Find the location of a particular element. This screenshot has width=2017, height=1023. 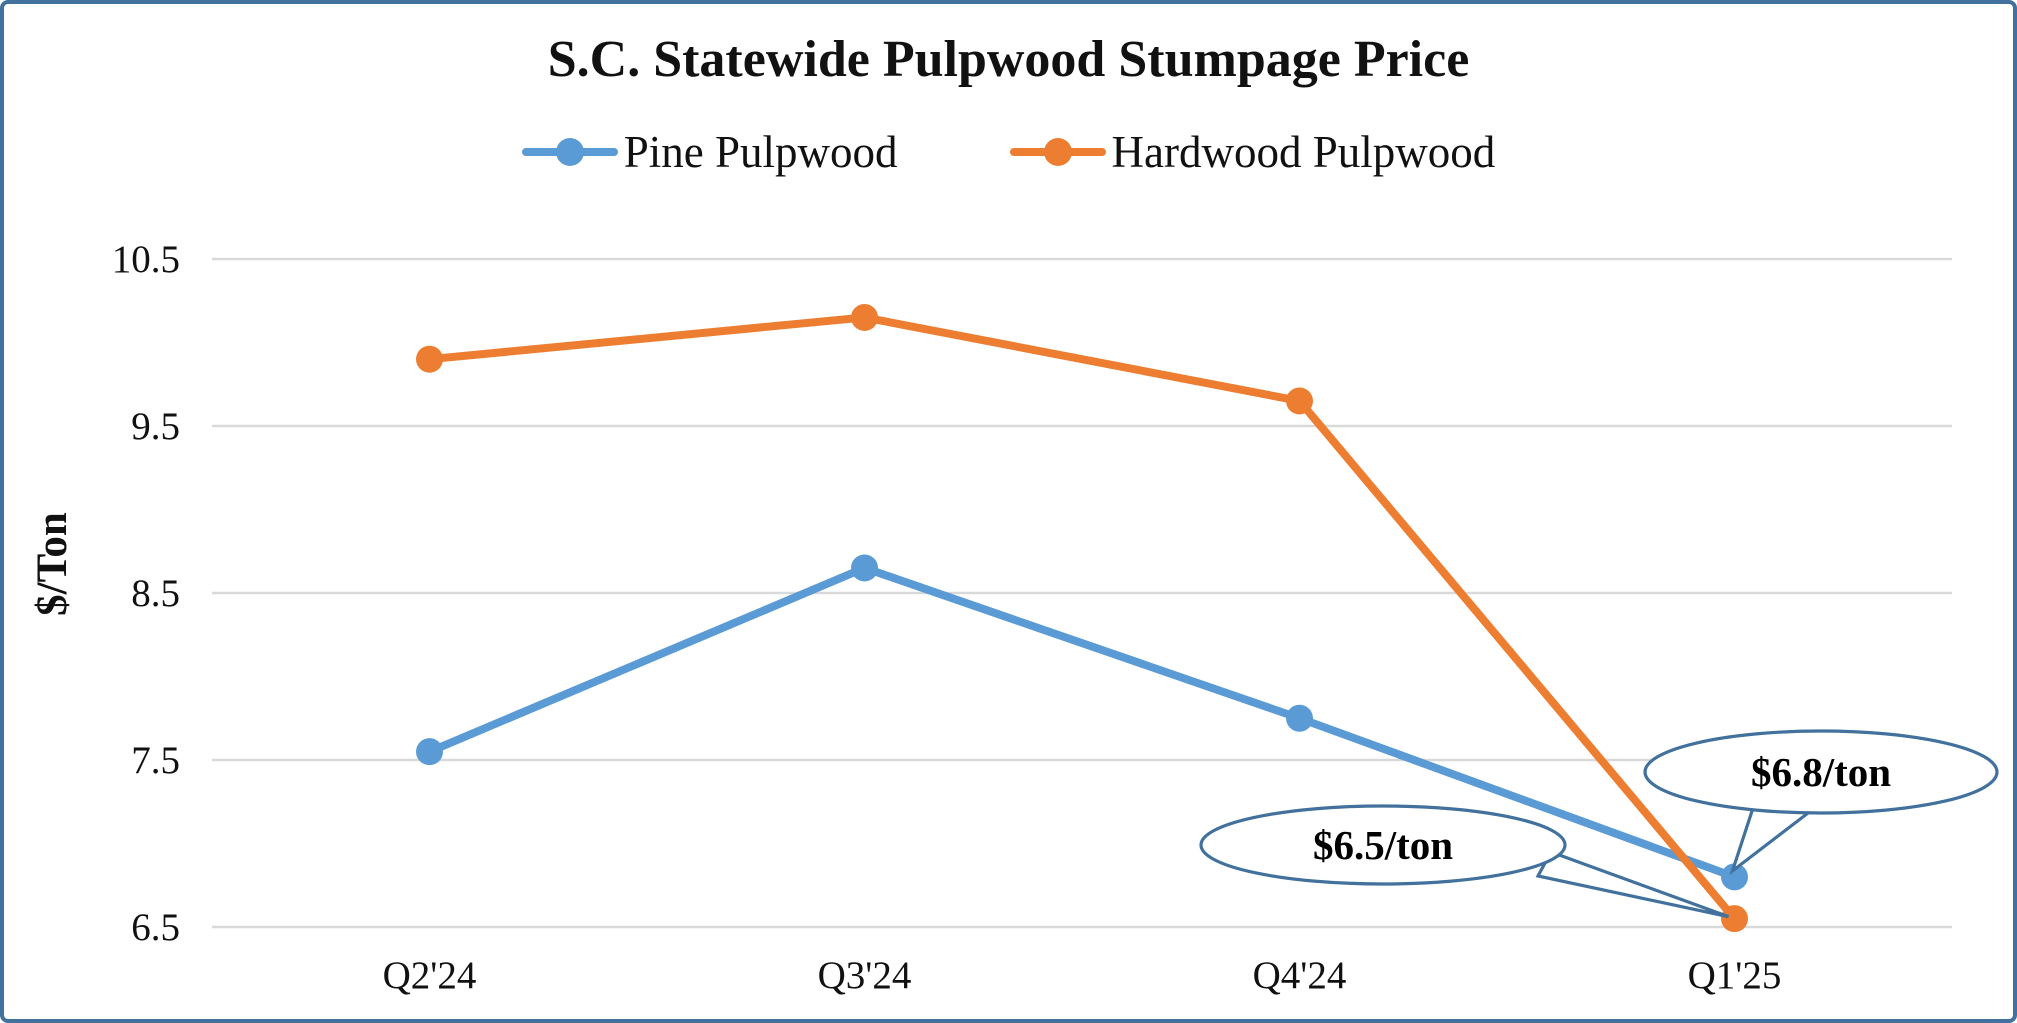

legend-label-hardwood: Hardwood Pulpwood is located at coordinates (1303, 152).